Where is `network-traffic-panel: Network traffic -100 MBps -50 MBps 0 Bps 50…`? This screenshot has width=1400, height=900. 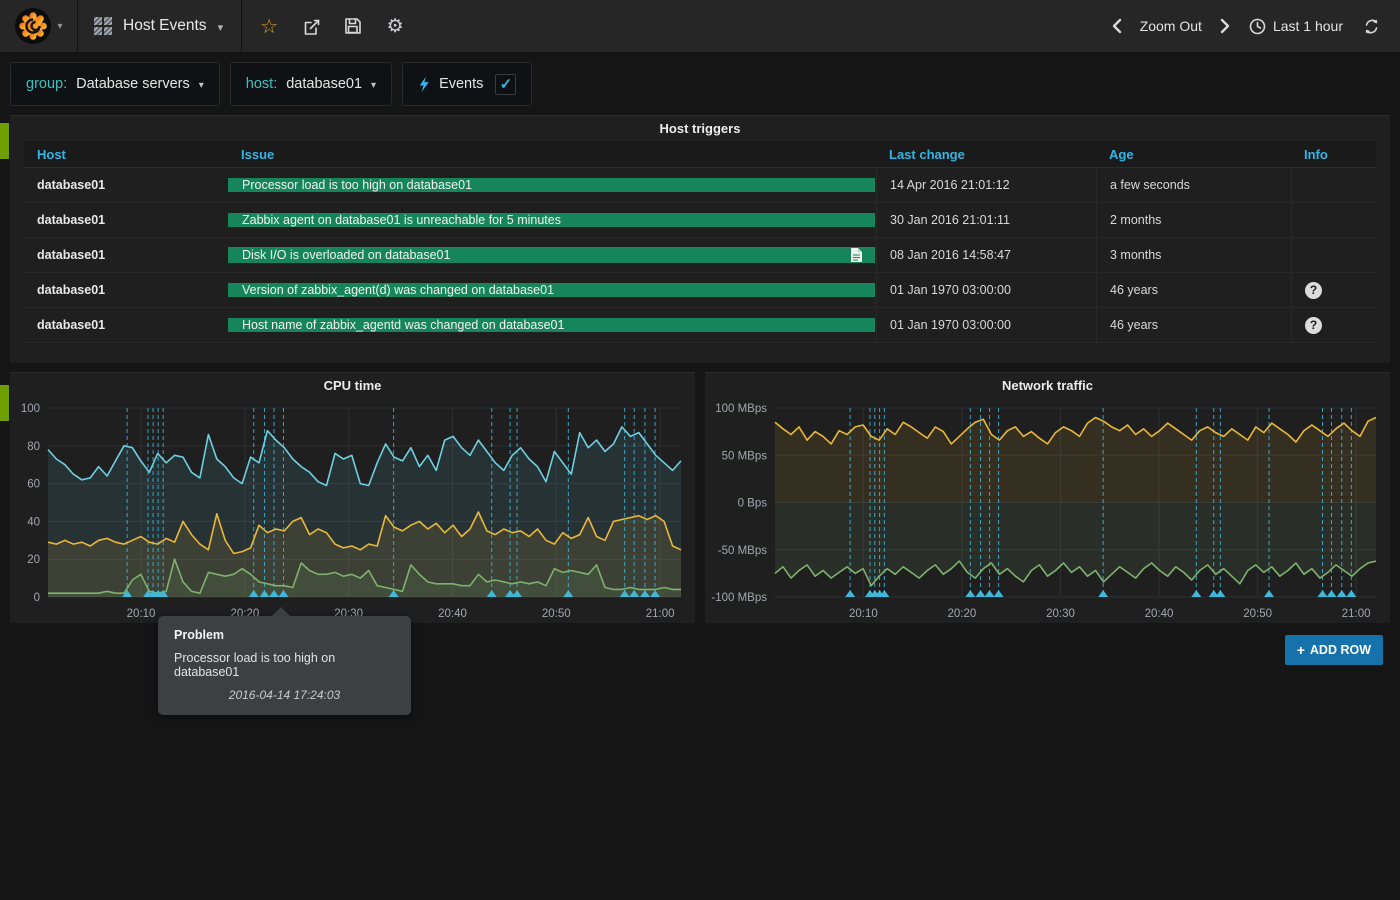 network-traffic-panel: Network traffic -100 MBps -50 MBps 0 Bps 50… is located at coordinates (1047, 497).